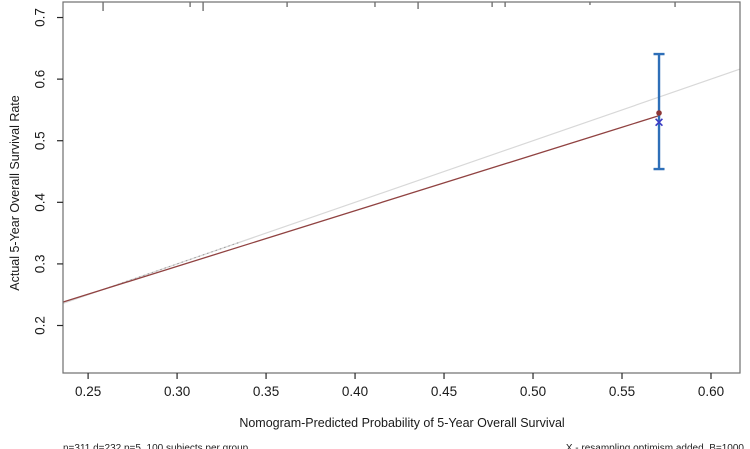 The image size is (750, 449). Describe the element at coordinates (622, 391) in the screenshot. I see `x-axis-tick-label: 0.55` at that location.